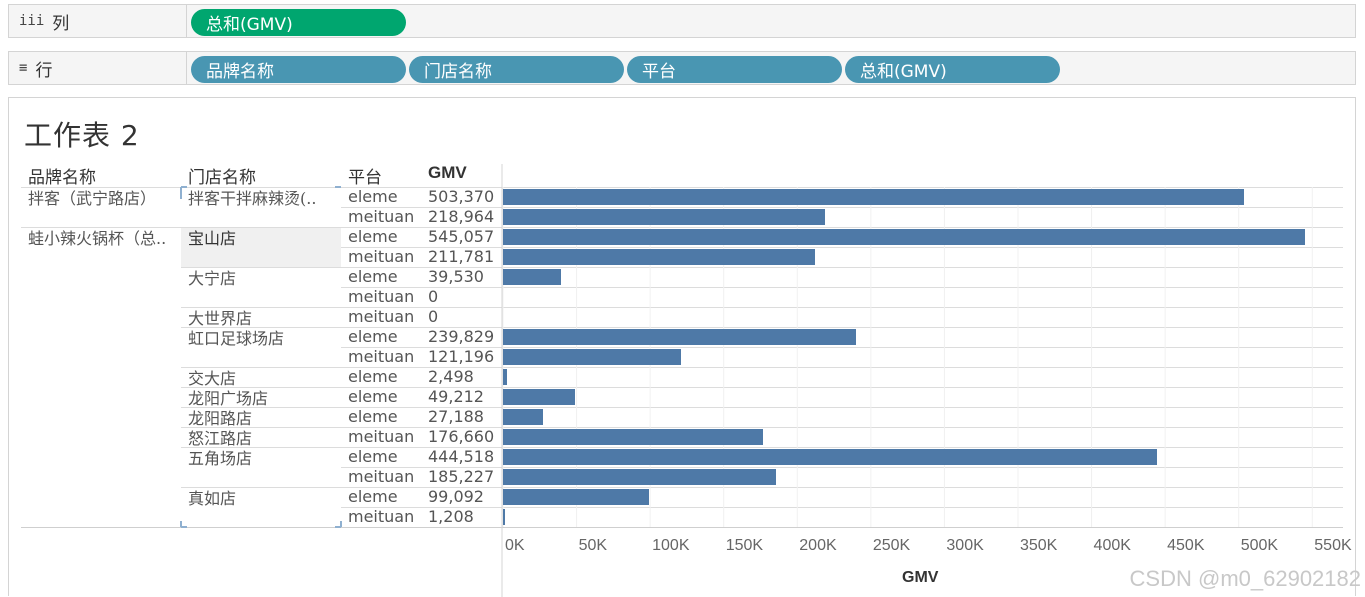 This screenshot has height=597, width=1365. What do you see at coordinates (1038, 545) in the screenshot?
I see `x-tick-label: 350K` at bounding box center [1038, 545].